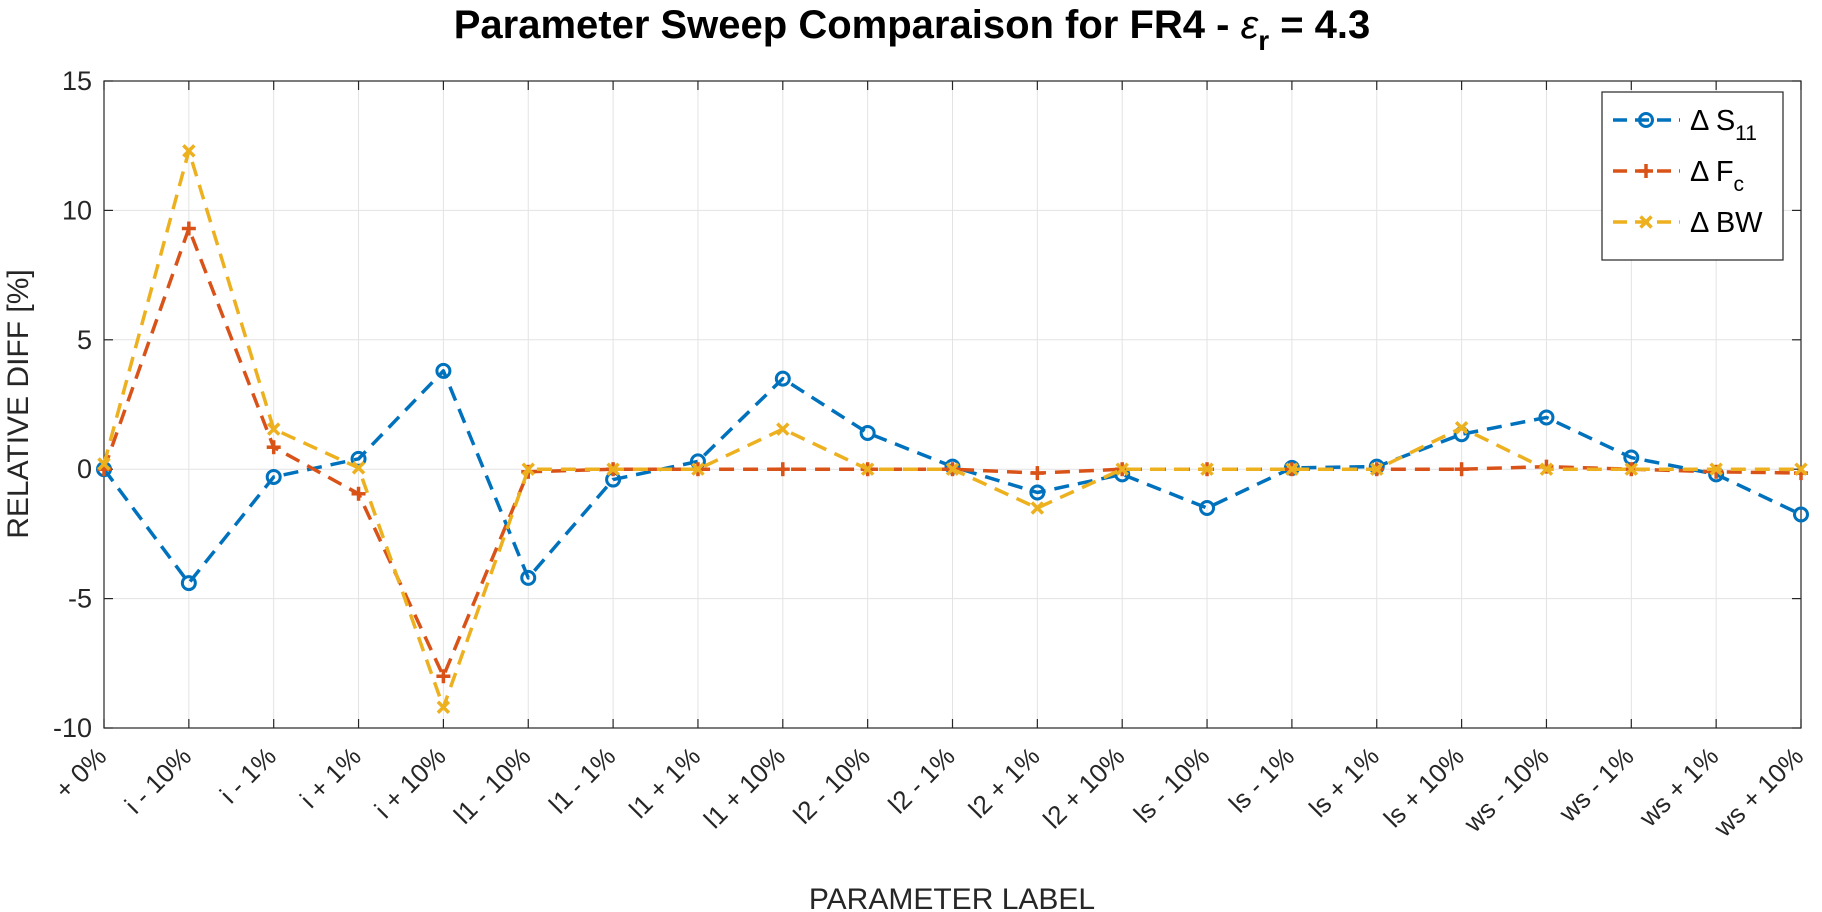  Describe the element at coordinates (18, 404) in the screenshot. I see `y-axis-label: RELATIVE DIFF [%]` at that location.